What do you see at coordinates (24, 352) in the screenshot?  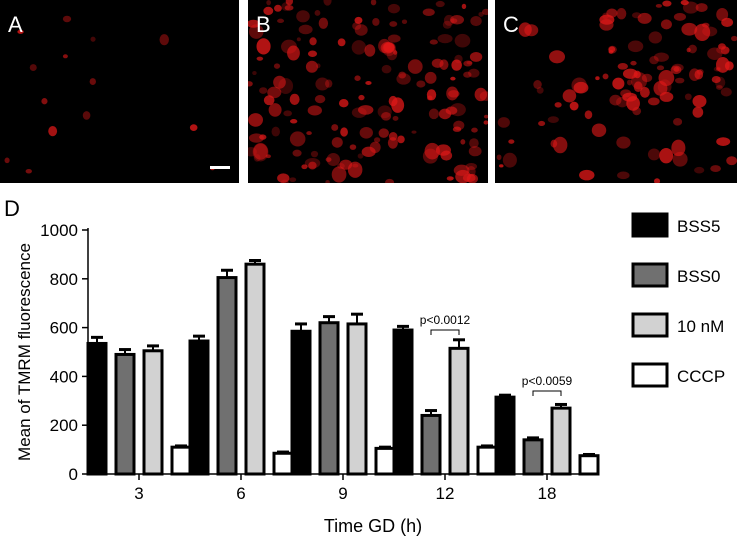 I see `y-axis-title: Mean of TMRM fluorescence` at bounding box center [24, 352].